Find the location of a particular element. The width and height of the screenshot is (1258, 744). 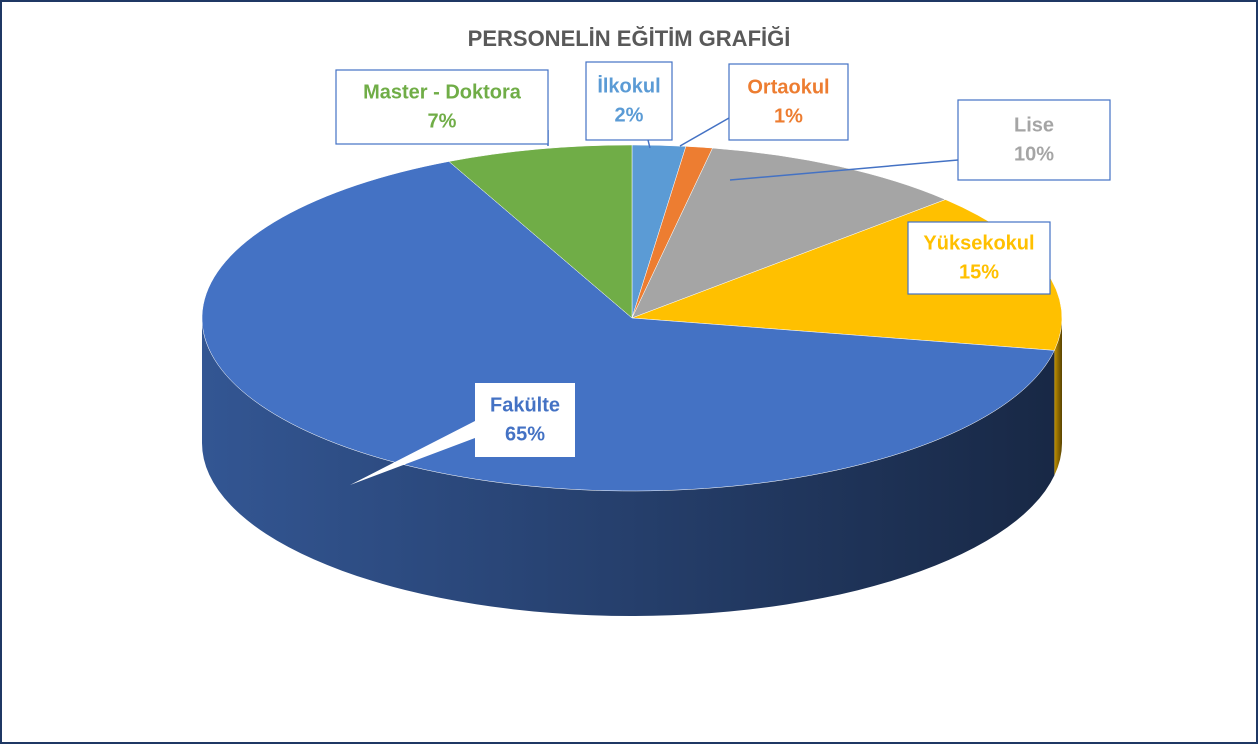

data-label: 7% is located at coordinates (442, 121).